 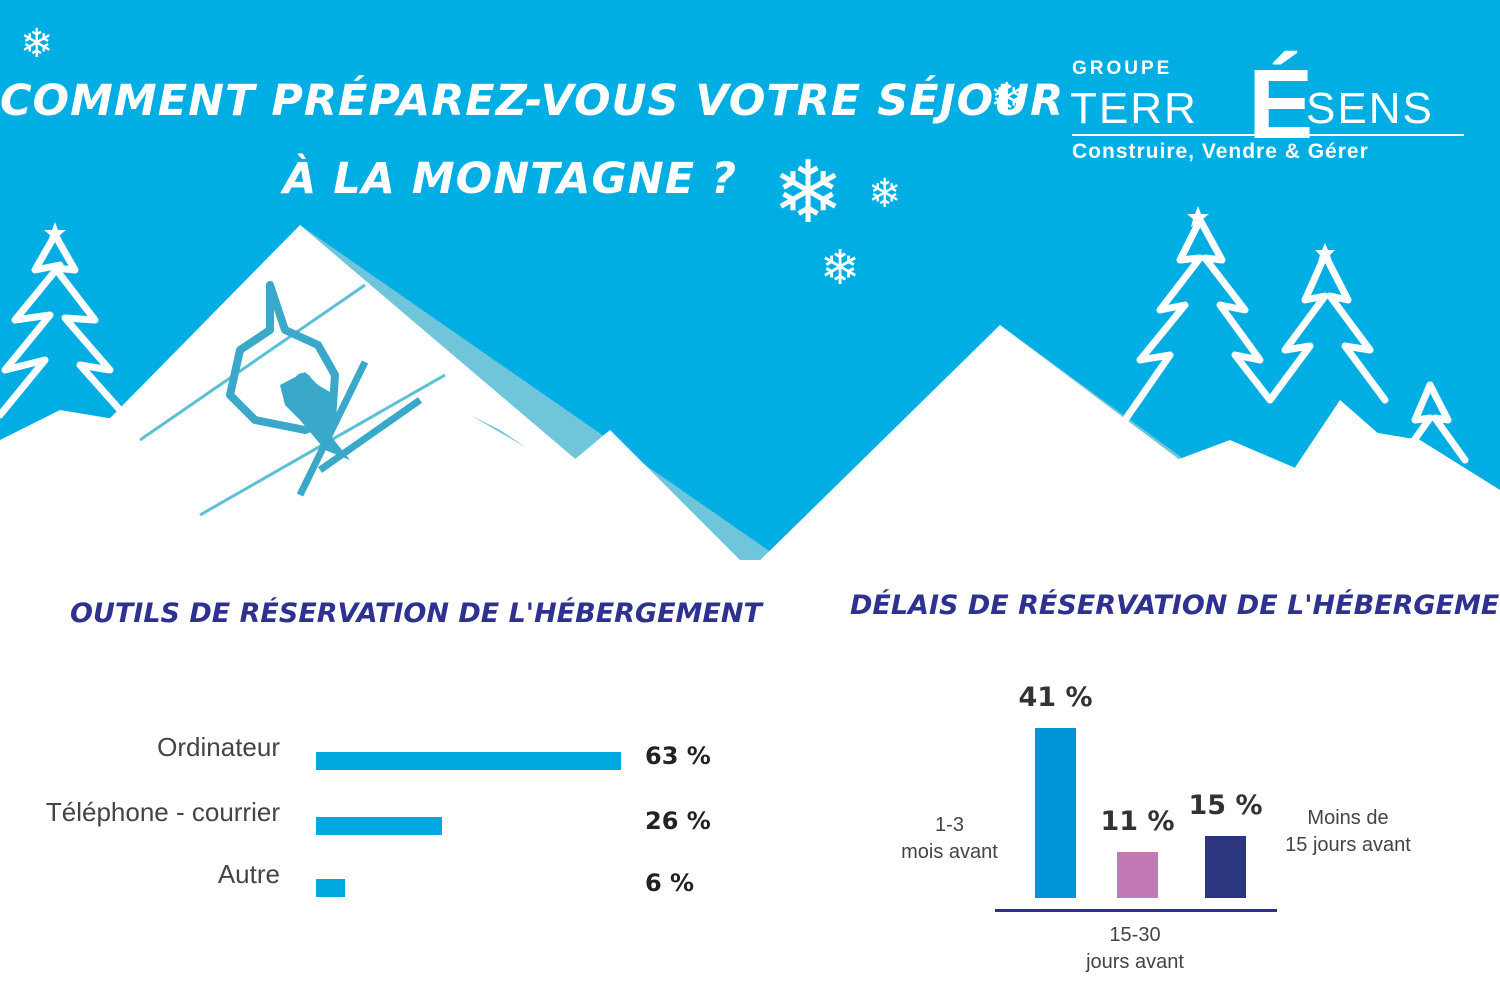 I want to click on page-title-line-2: À LA MONTAGNE ?, so click(x=510, y=179).